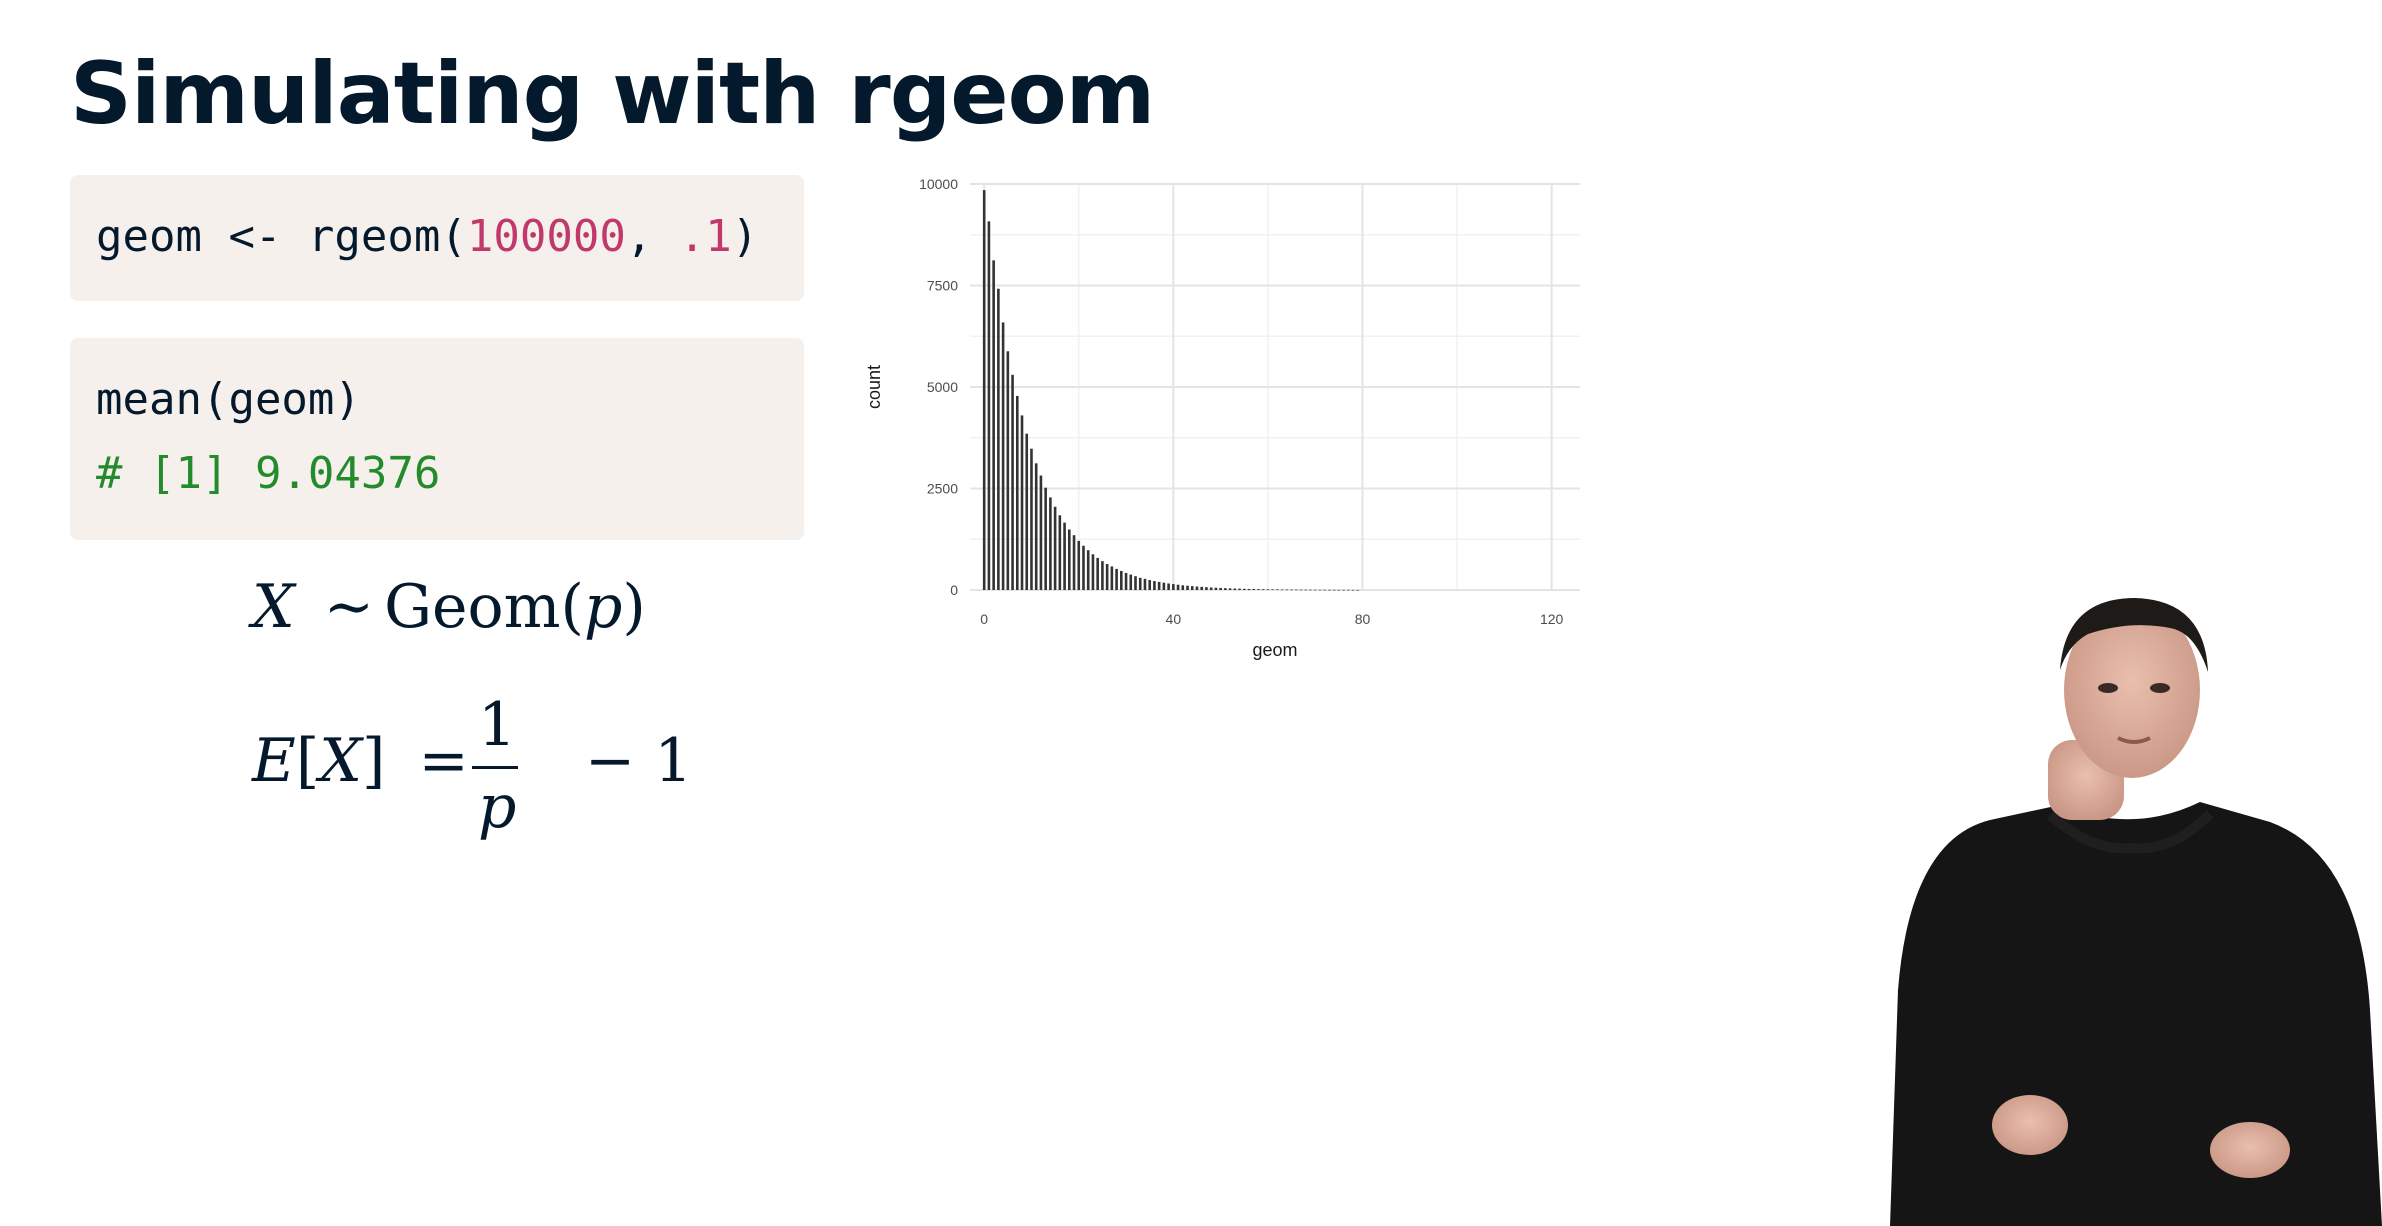 The width and height of the screenshot is (2382, 1226). Describe the element at coordinates (942, 286) in the screenshot. I see `y-tick-label: 7500` at that location.